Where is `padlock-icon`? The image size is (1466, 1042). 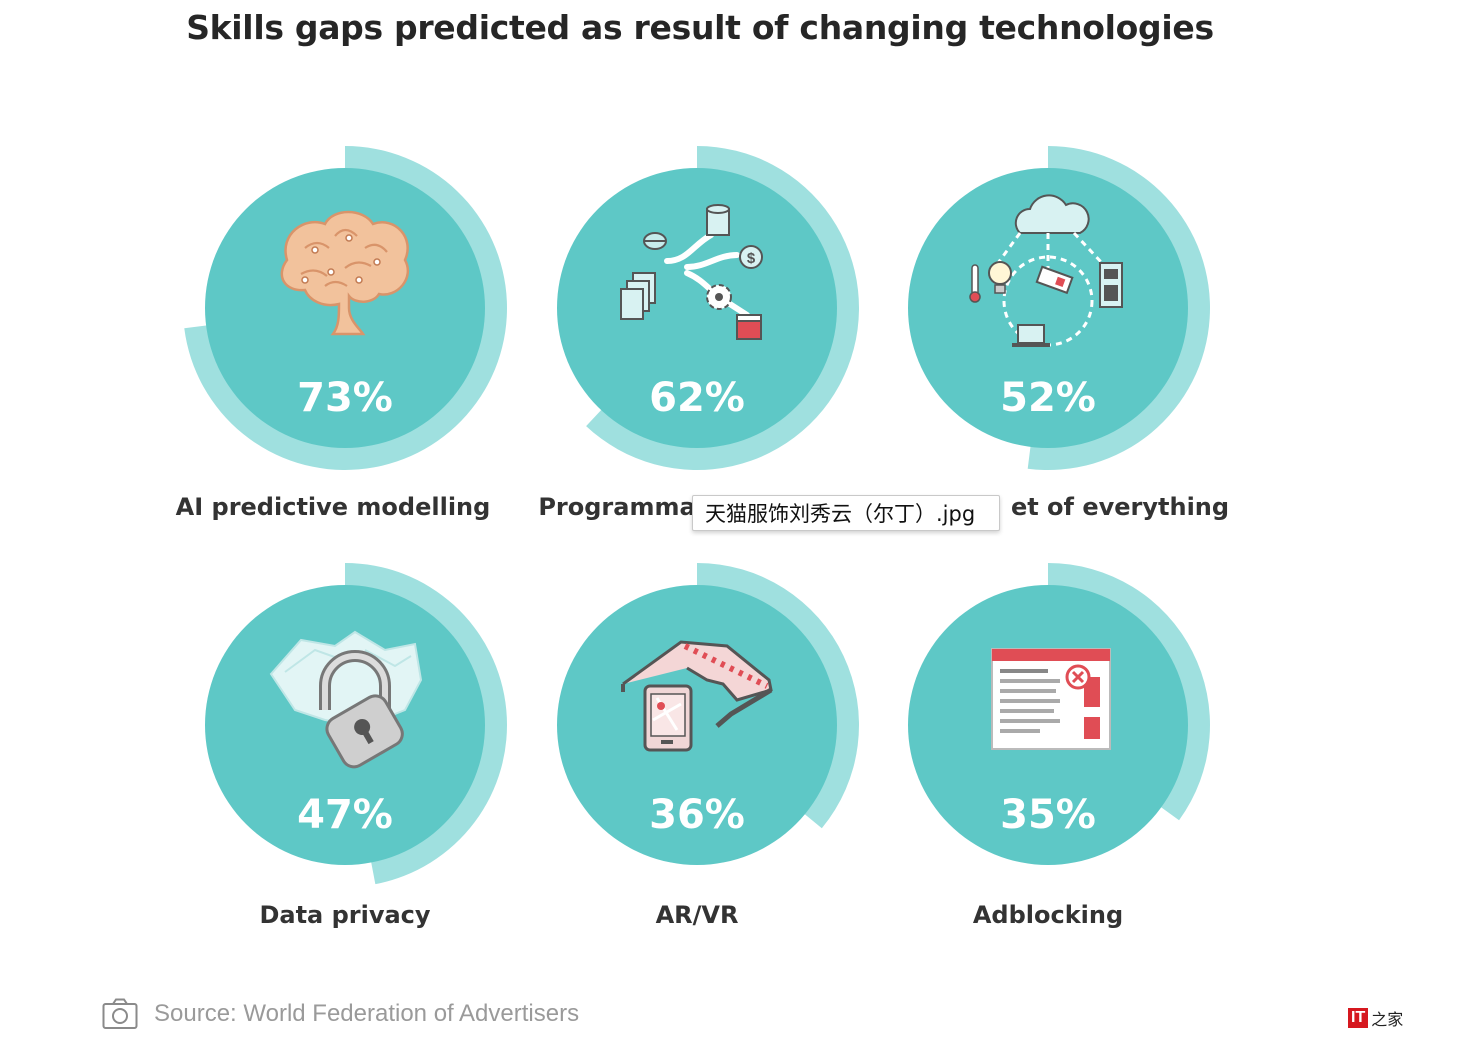 padlock-icon is located at coordinates (346, 699).